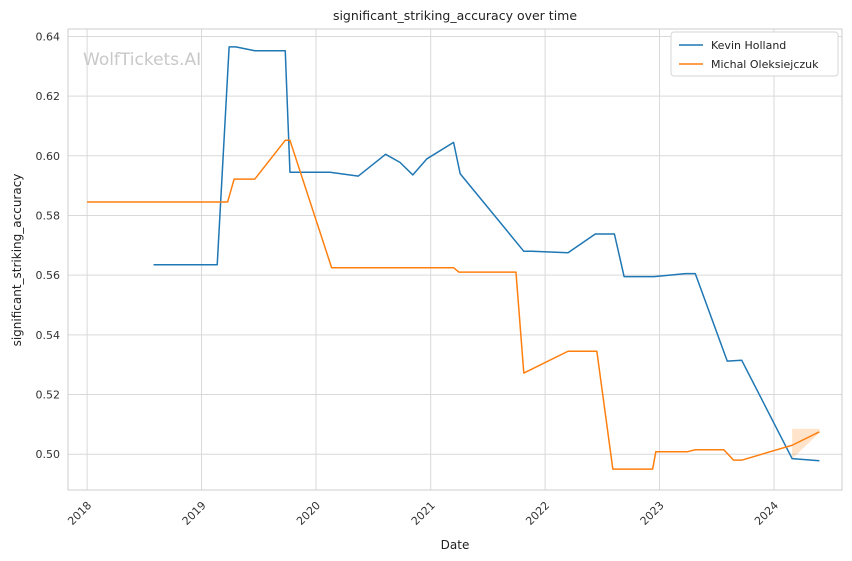  Describe the element at coordinates (765, 64) in the screenshot. I see `legend-label-michal-oleksiejczuk: Michal Oleksiejczuk` at that location.